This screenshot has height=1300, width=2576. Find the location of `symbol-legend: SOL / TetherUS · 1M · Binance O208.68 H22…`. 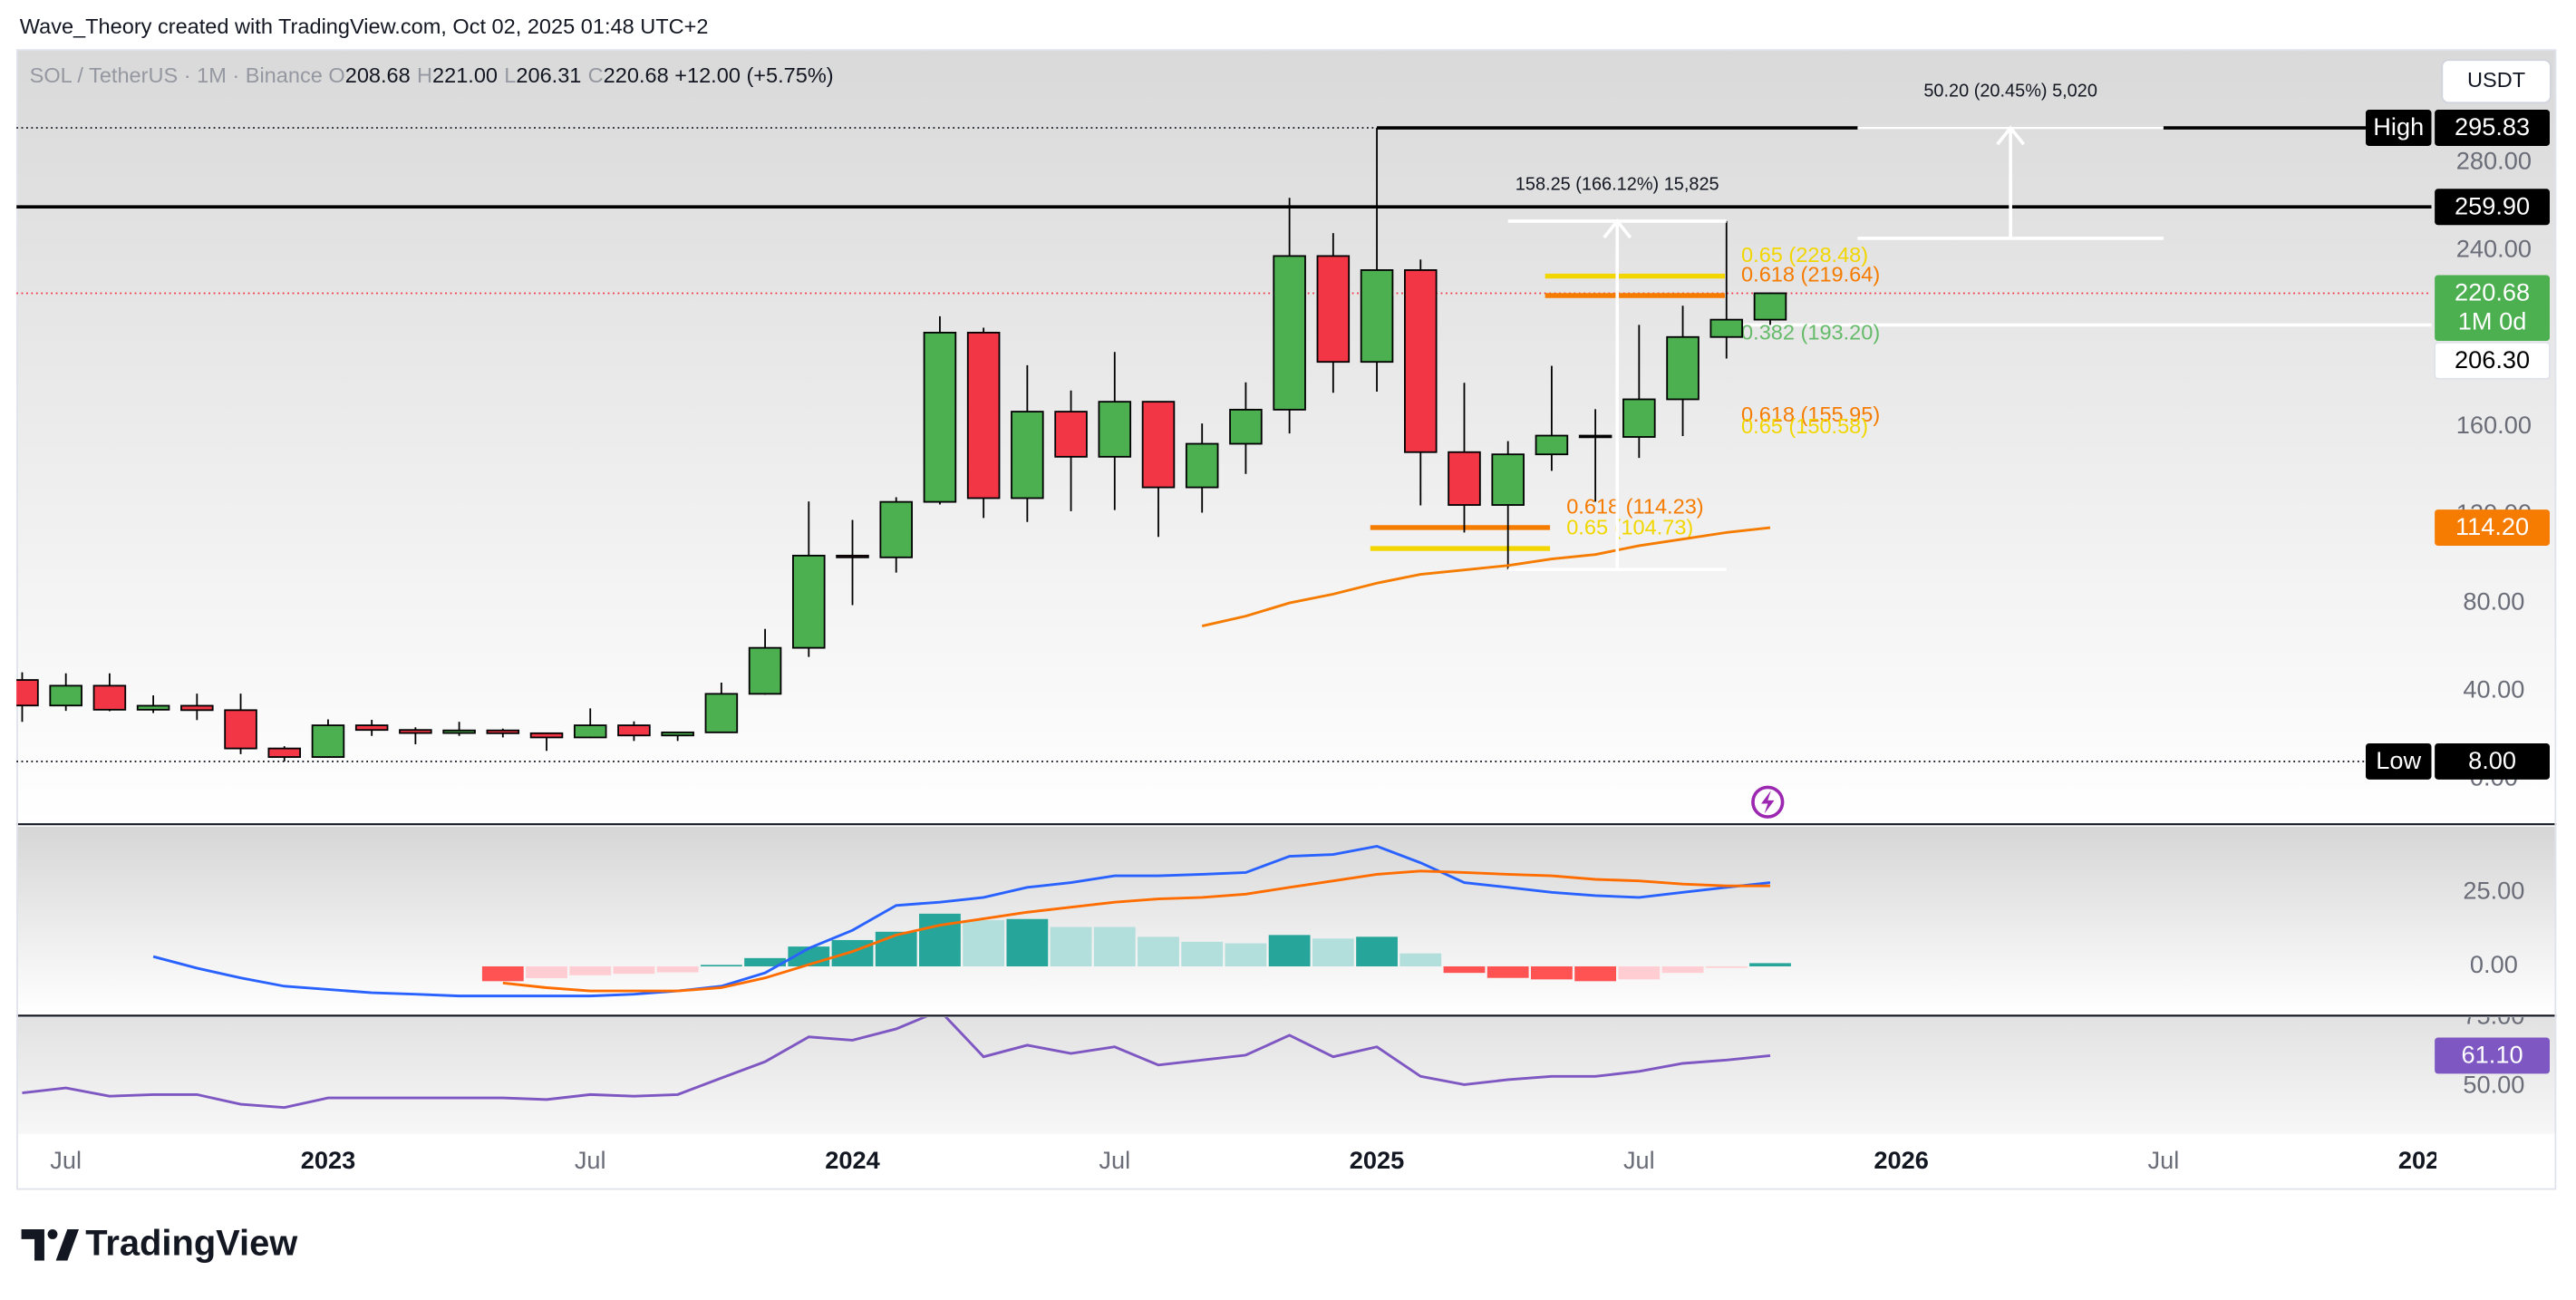

symbol-legend: SOL / TetherUS · 1M · Binance O208.68 H22… is located at coordinates (432, 75).